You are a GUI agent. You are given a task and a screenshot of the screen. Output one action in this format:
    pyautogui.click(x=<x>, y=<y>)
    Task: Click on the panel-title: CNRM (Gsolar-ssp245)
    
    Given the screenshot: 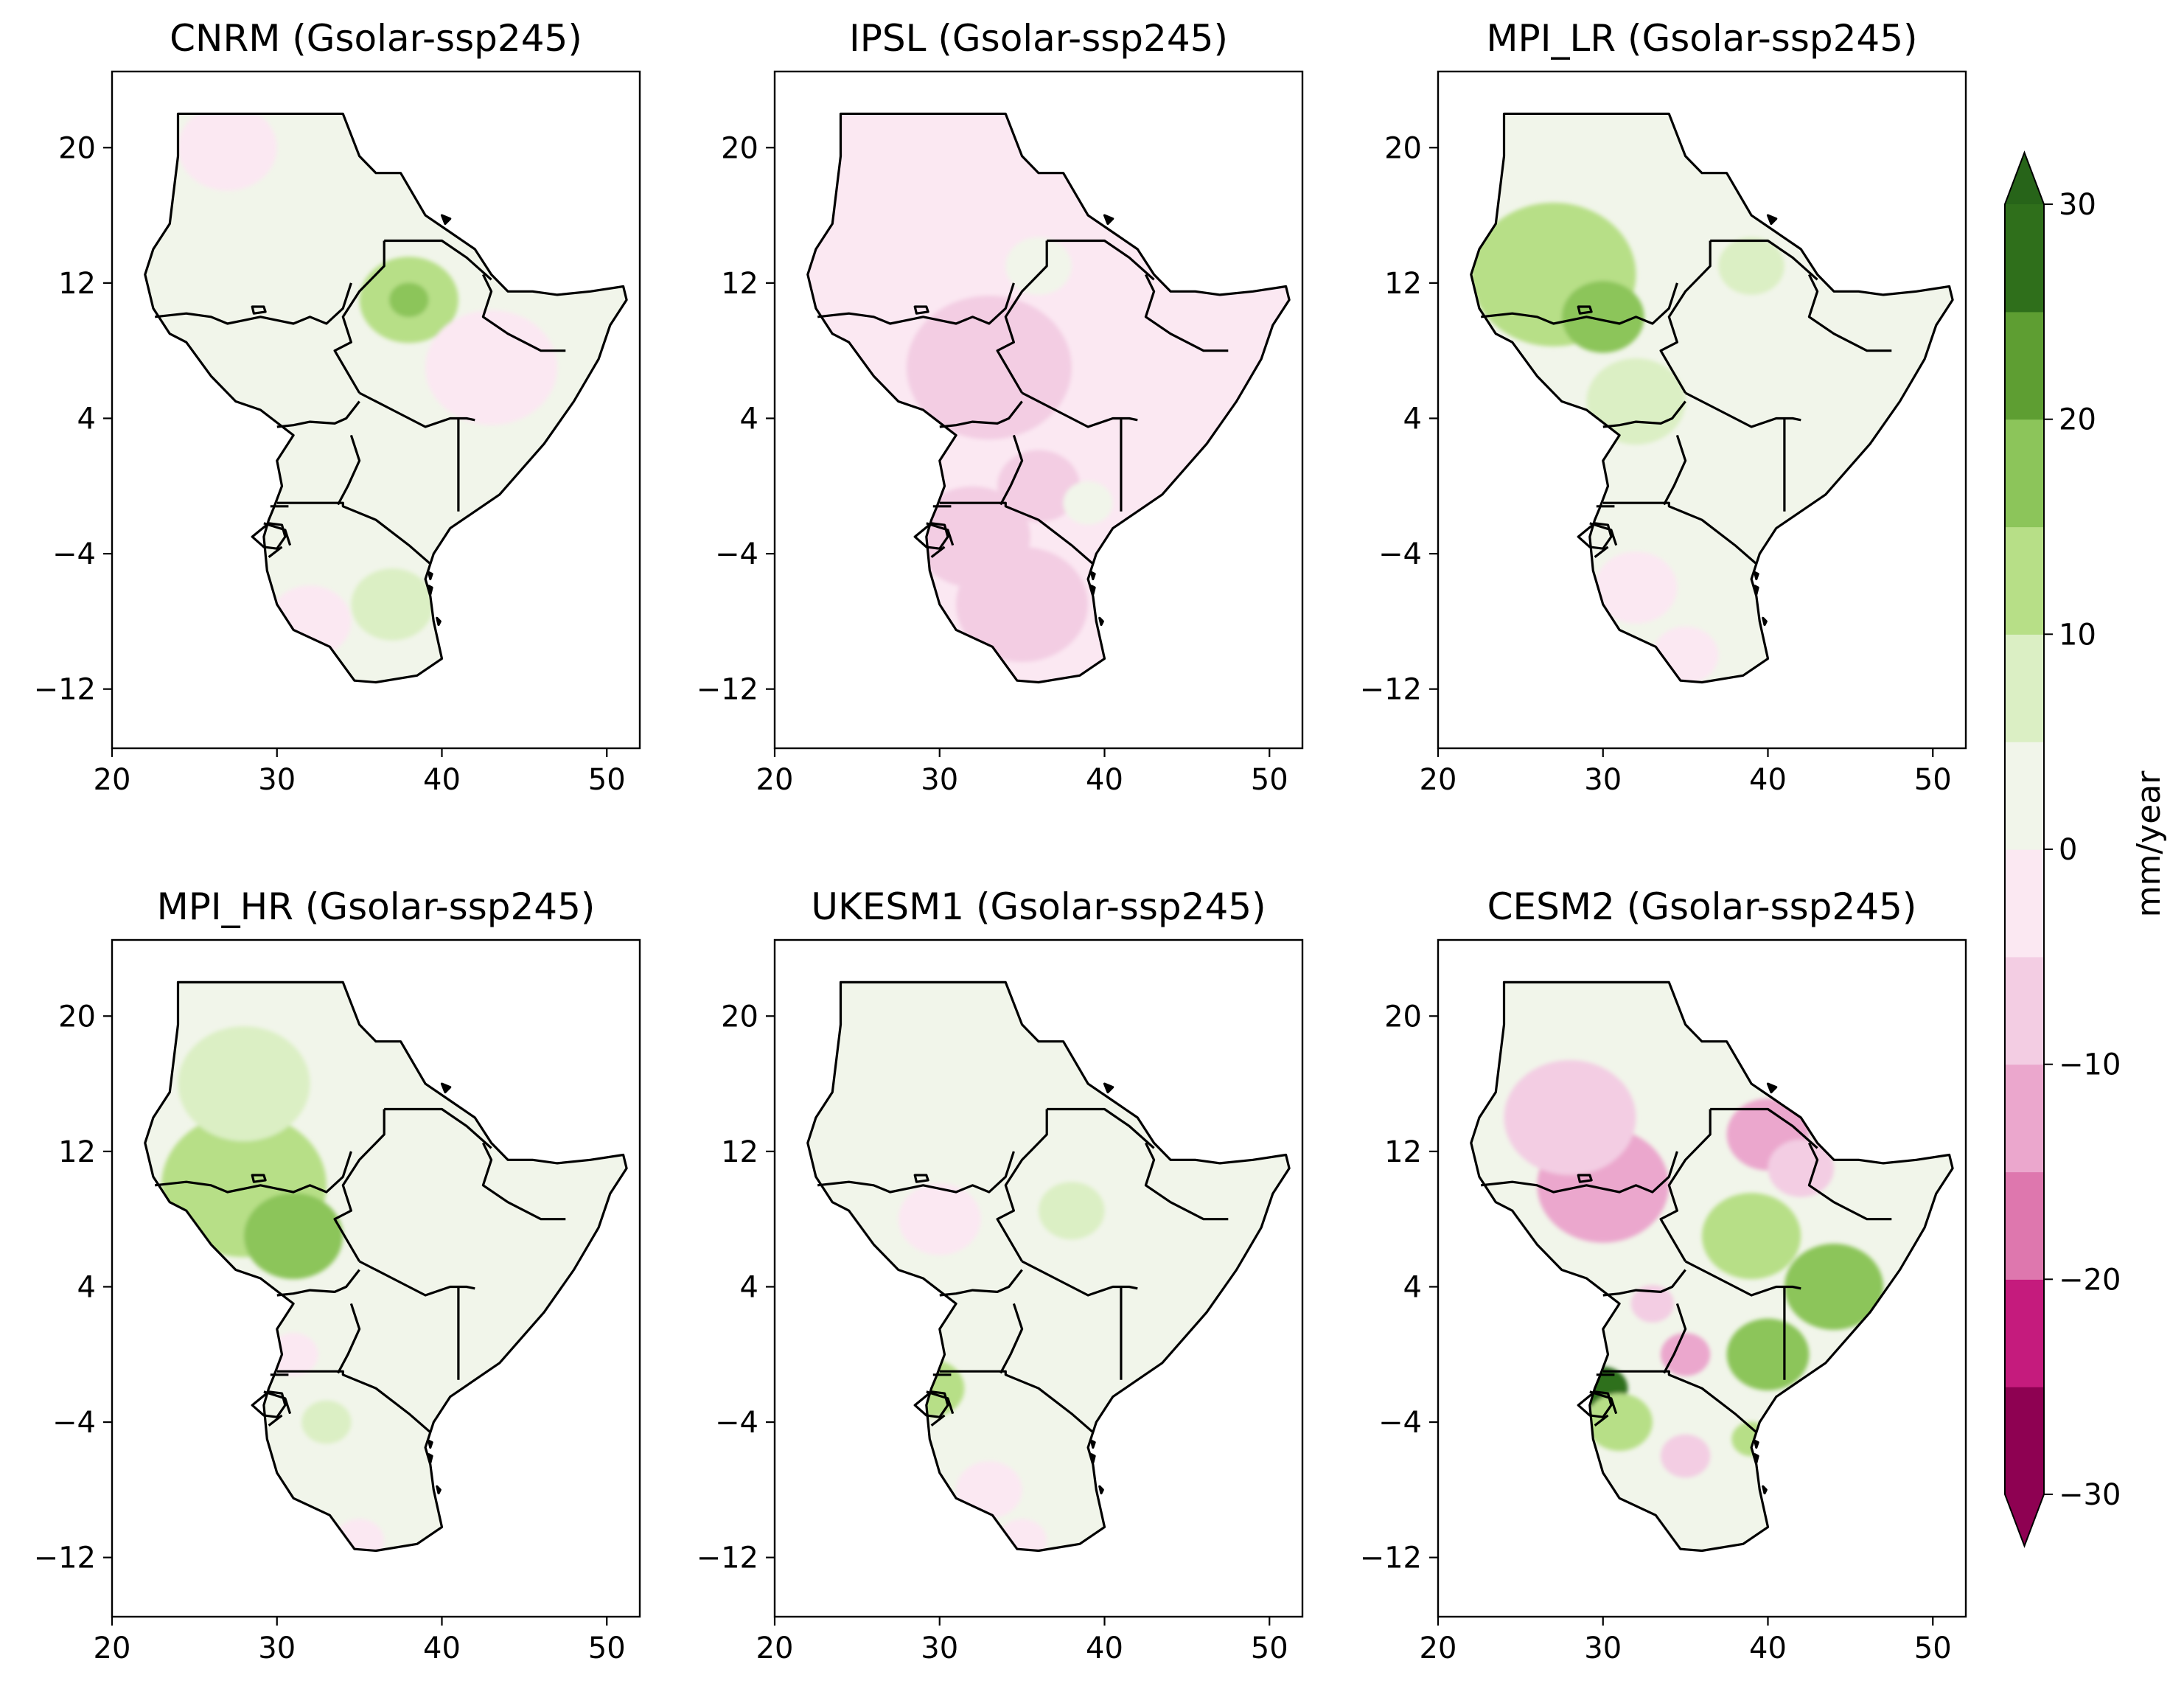 What is the action you would take?
    pyautogui.click(x=376, y=38)
    